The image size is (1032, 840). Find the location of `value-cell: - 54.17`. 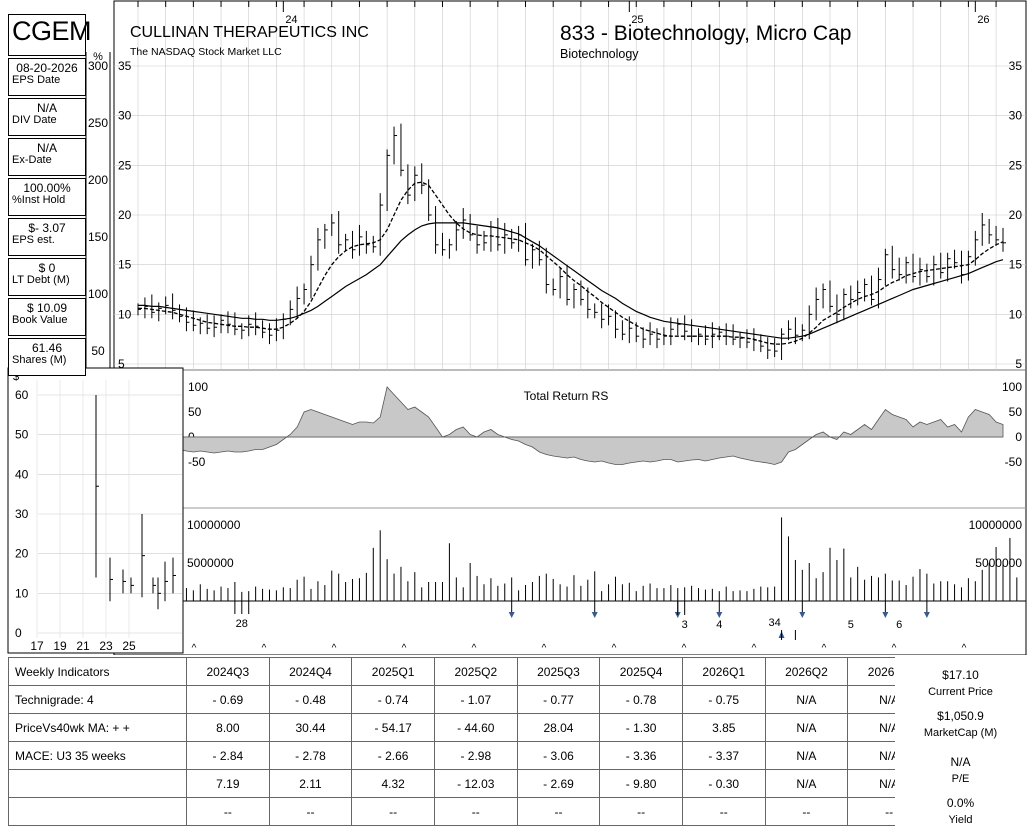

value-cell: - 54.17 is located at coordinates (393, 727).